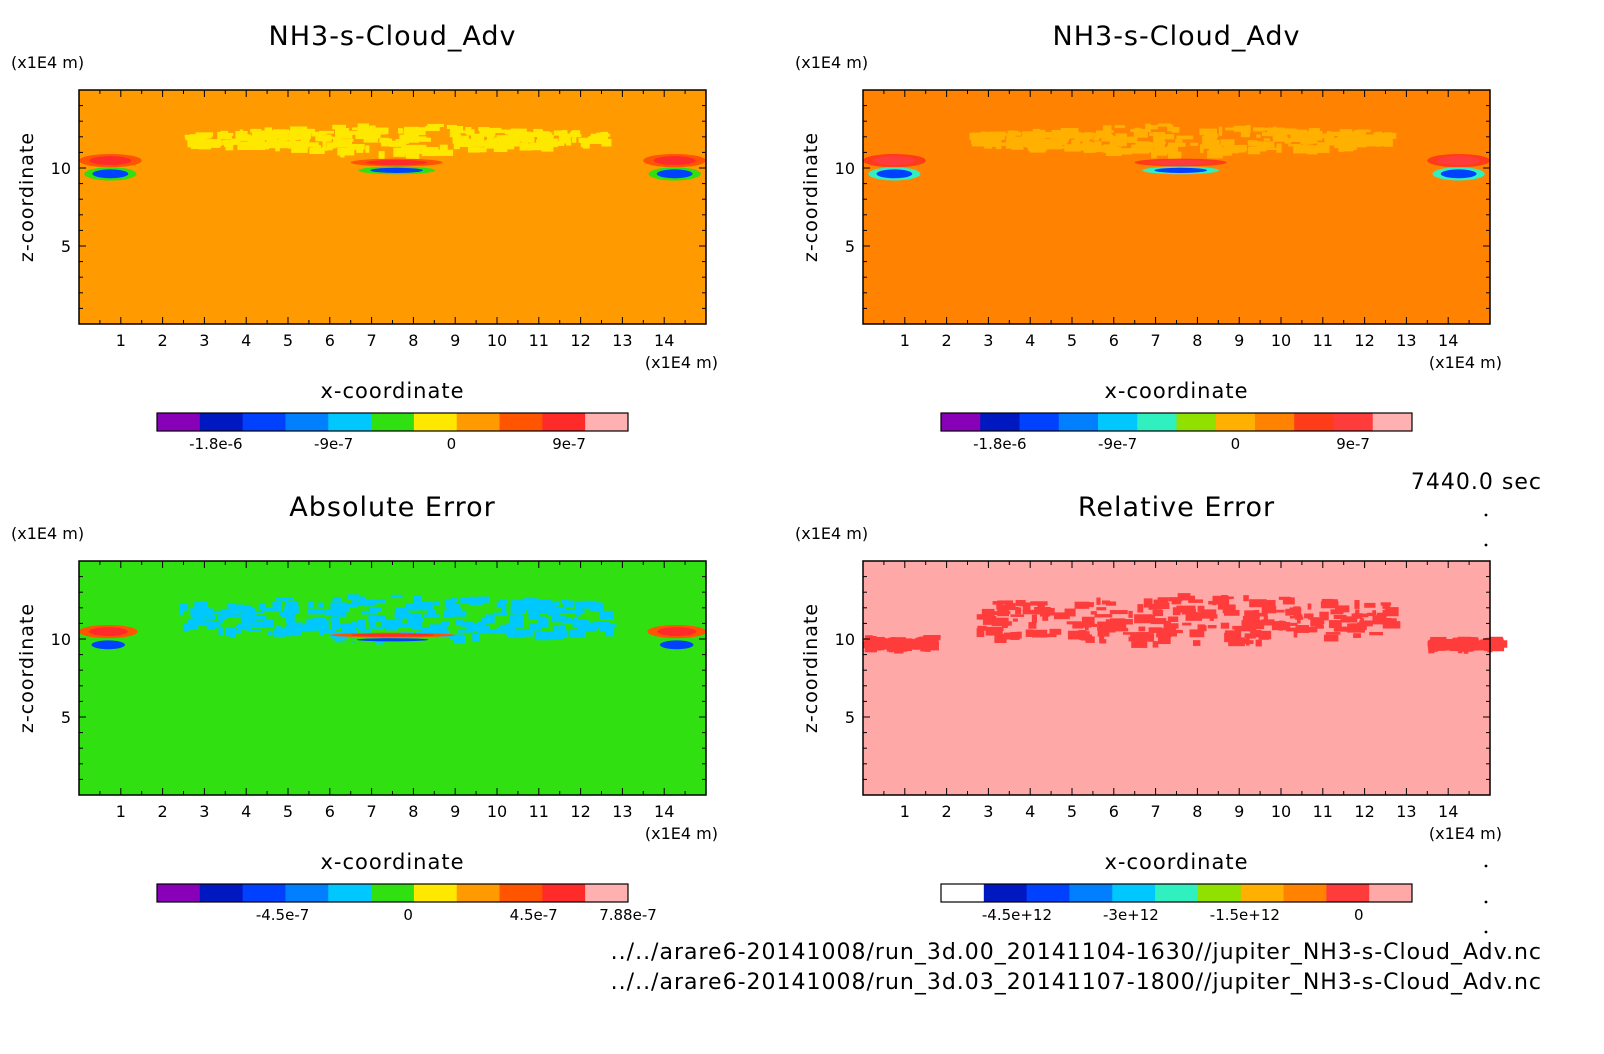  Describe the element at coordinates (282, 915) in the screenshot. I see `colorbar-tick-label: -4.5e-7` at that location.